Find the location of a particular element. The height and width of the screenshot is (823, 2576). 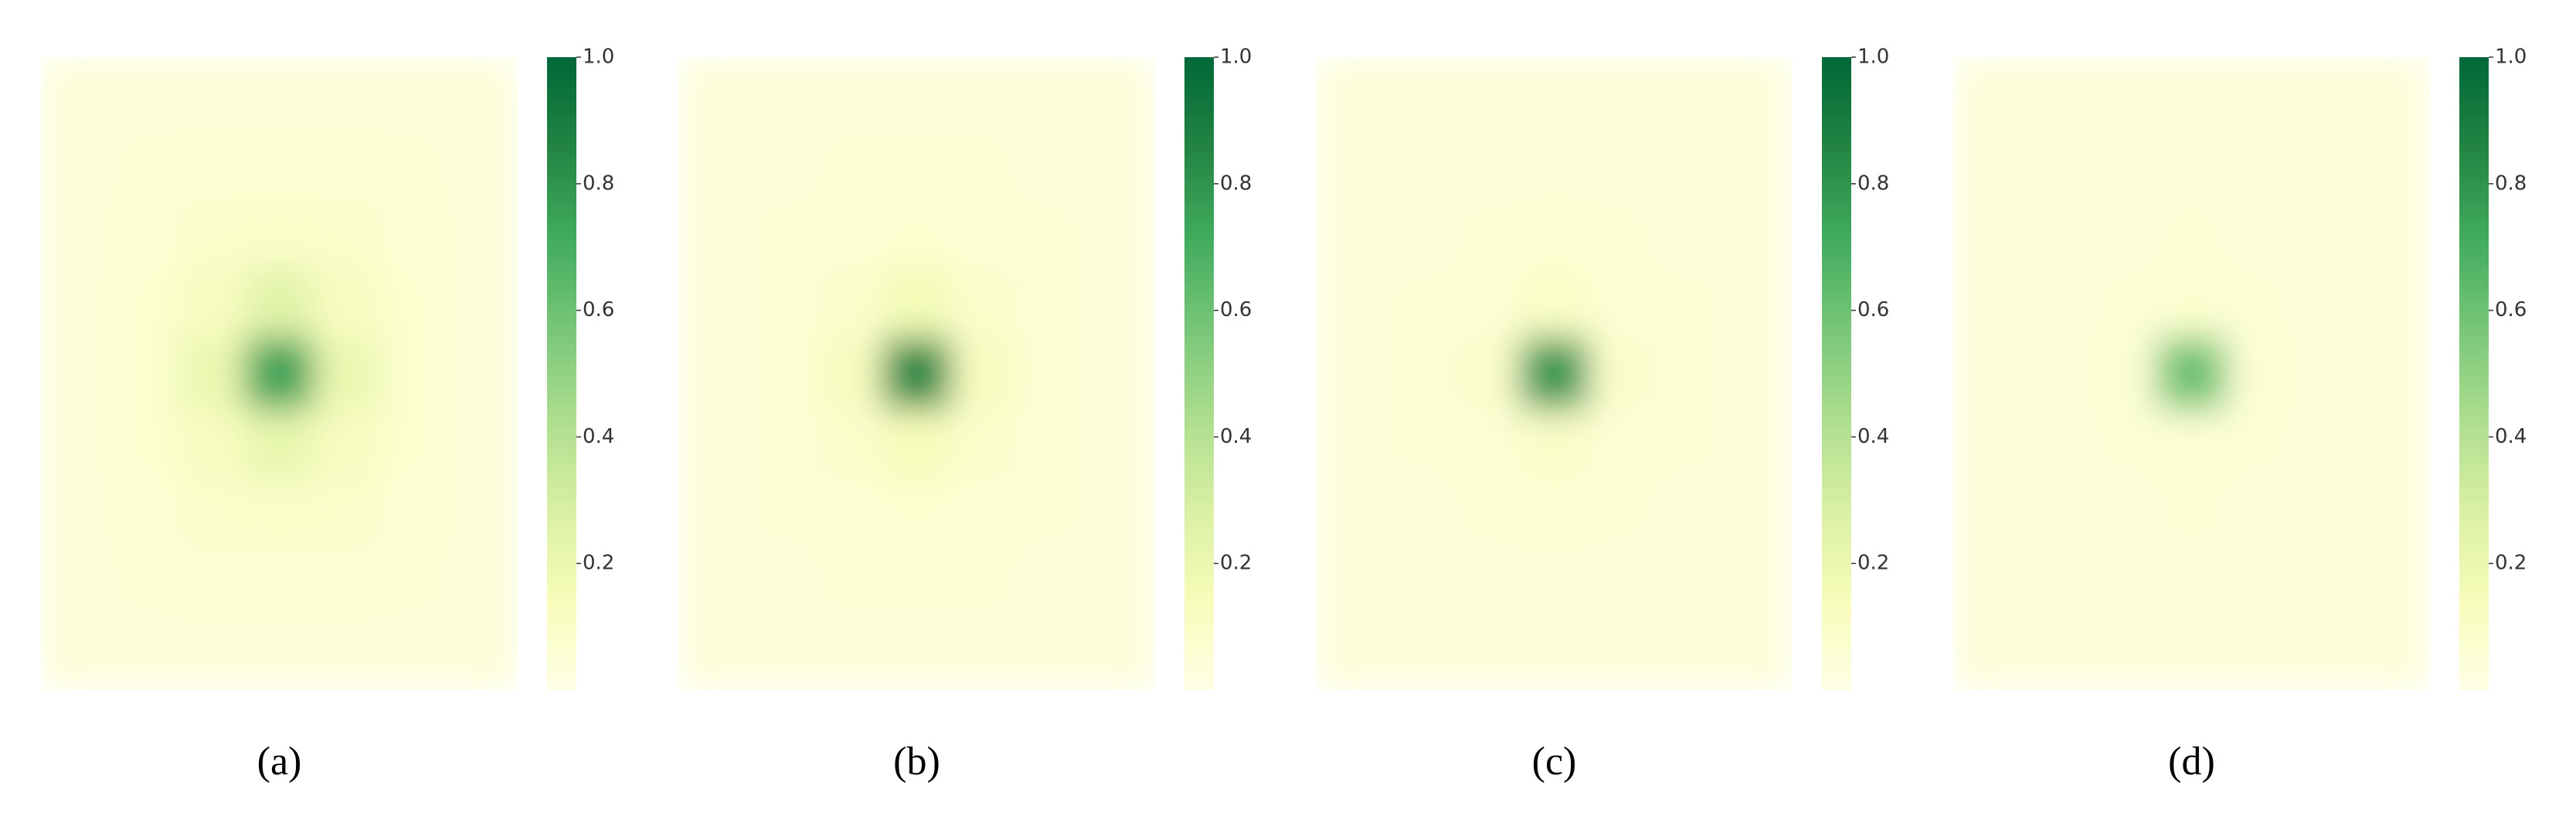

colorbar-tick-label: 0.4 is located at coordinates (598, 436).